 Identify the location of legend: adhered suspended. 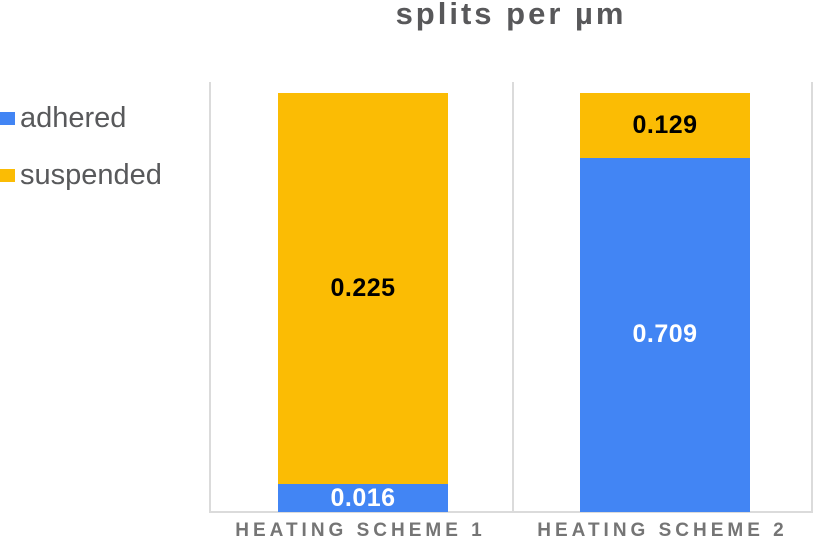
(100, 110).